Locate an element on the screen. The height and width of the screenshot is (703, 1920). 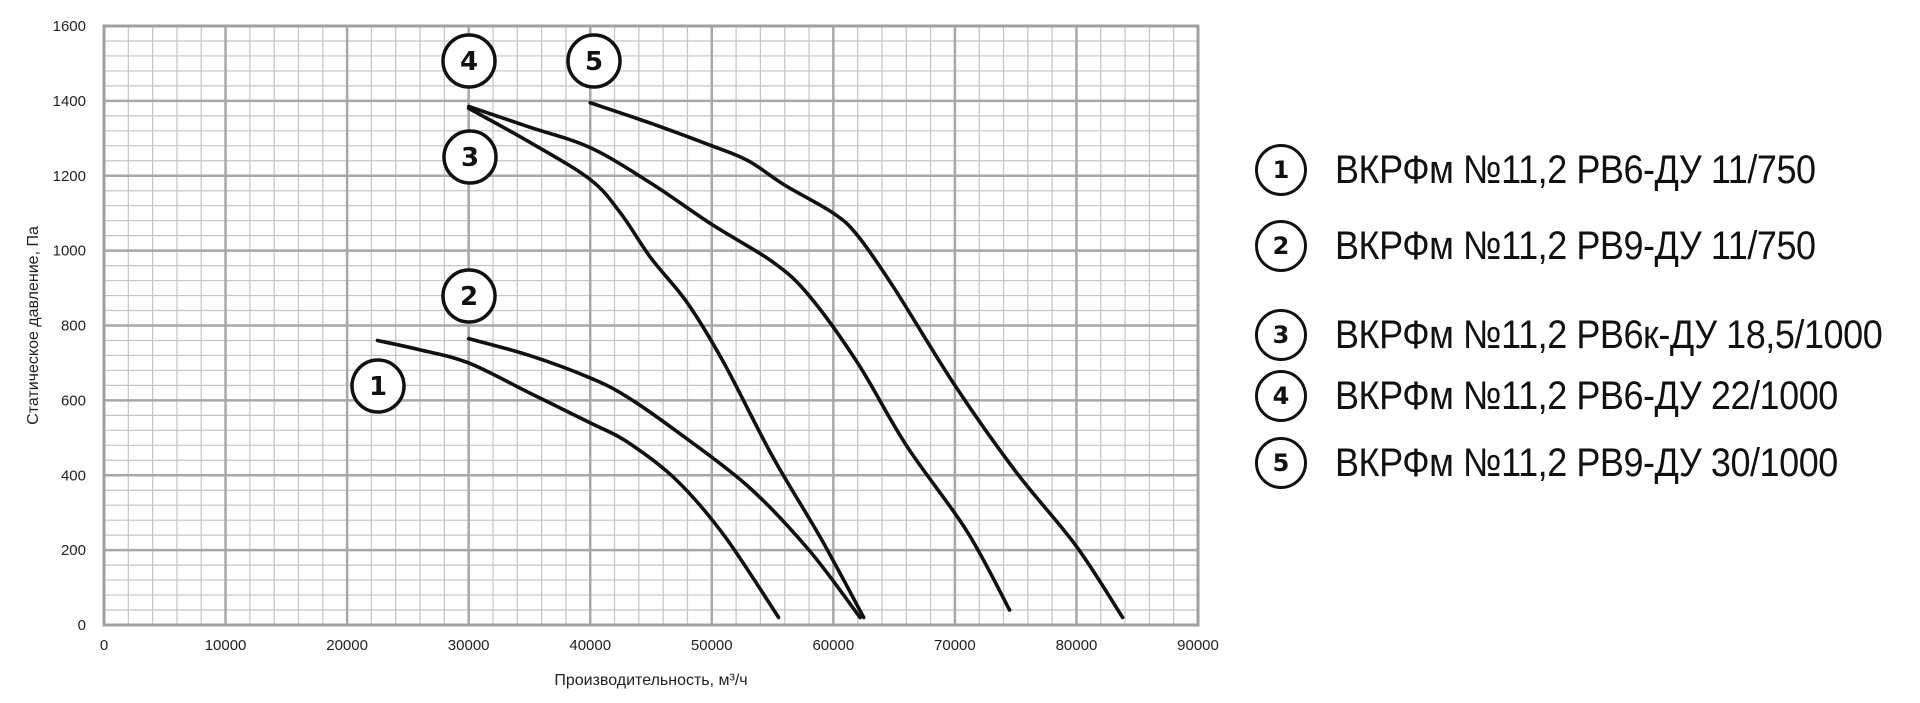
legend-marker-1: 1 is located at coordinates (1281, 170).